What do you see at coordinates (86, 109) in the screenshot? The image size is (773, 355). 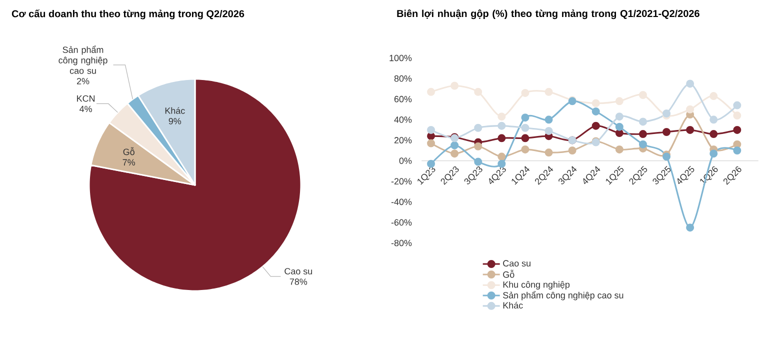 I see `data-label: 4%` at bounding box center [86, 109].